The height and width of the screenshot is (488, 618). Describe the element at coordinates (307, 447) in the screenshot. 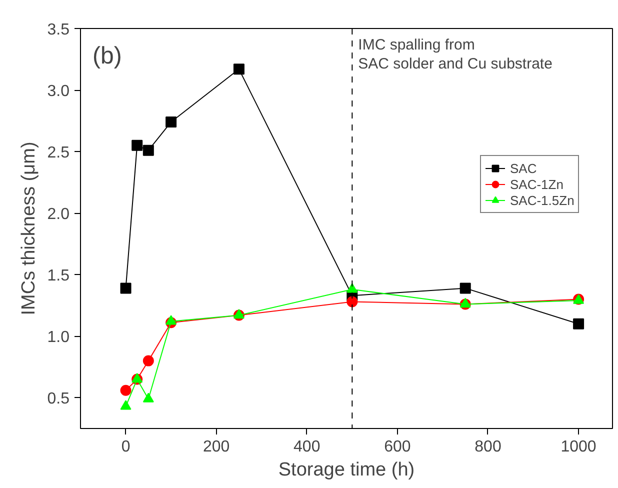

I see `x-tick-label: 400` at that location.